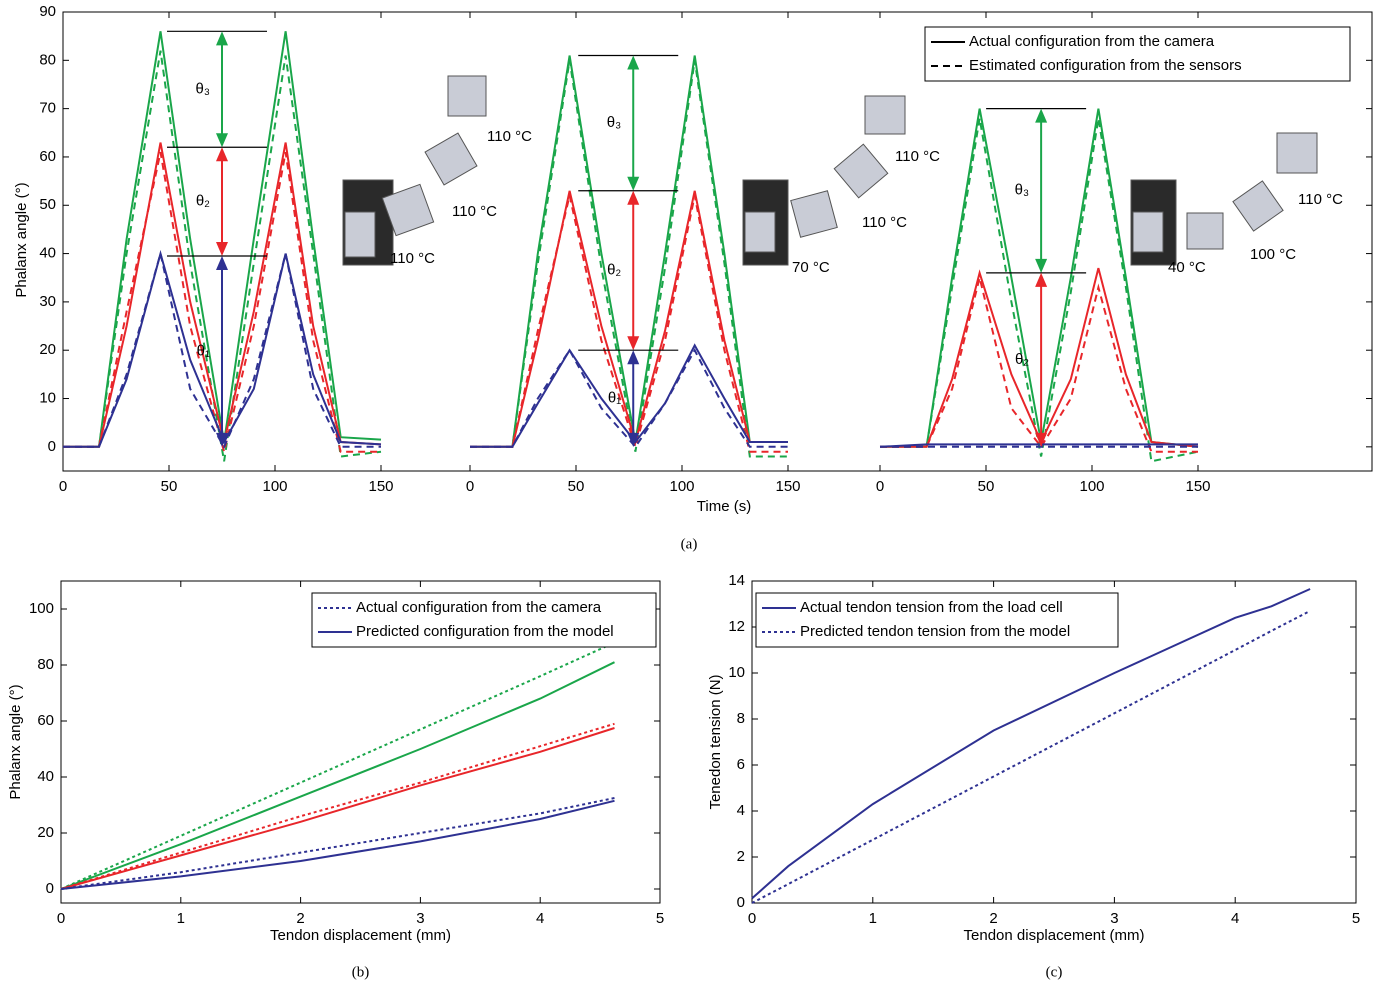 Image resolution: width=1379 pixels, height=987 pixels. I want to click on y-tick-label: 70, so click(47, 108).